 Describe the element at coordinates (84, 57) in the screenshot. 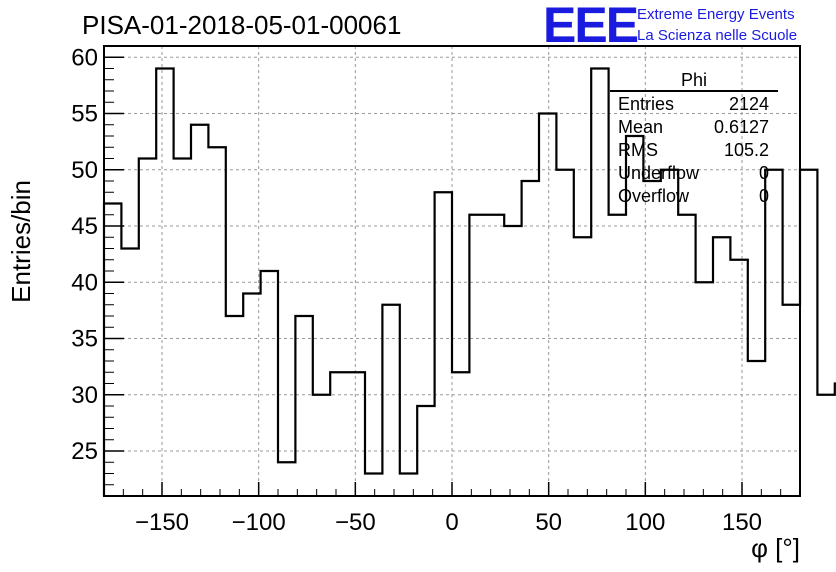

I see `y-tick-label: 60` at that location.